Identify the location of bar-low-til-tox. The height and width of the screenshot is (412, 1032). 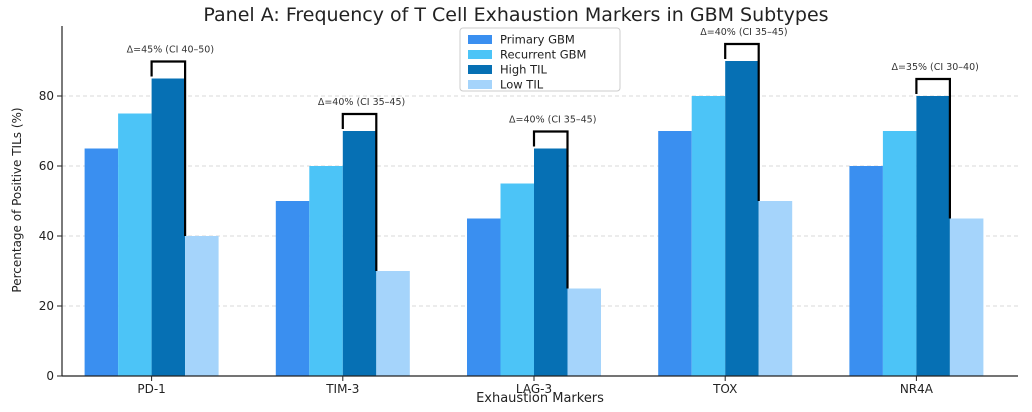
(775, 288).